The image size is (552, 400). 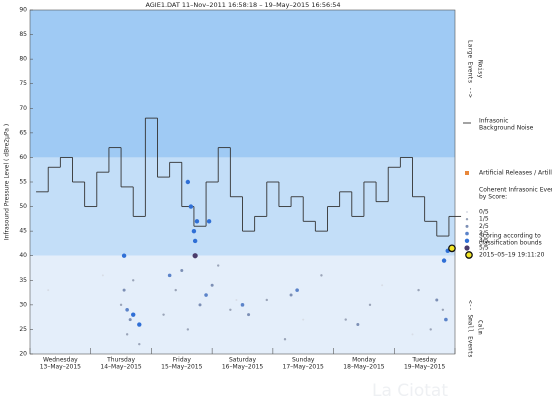 What do you see at coordinates (515, 173) in the screenshot?
I see `legend-label: Artificial Releases / Artillery` at bounding box center [515, 173].